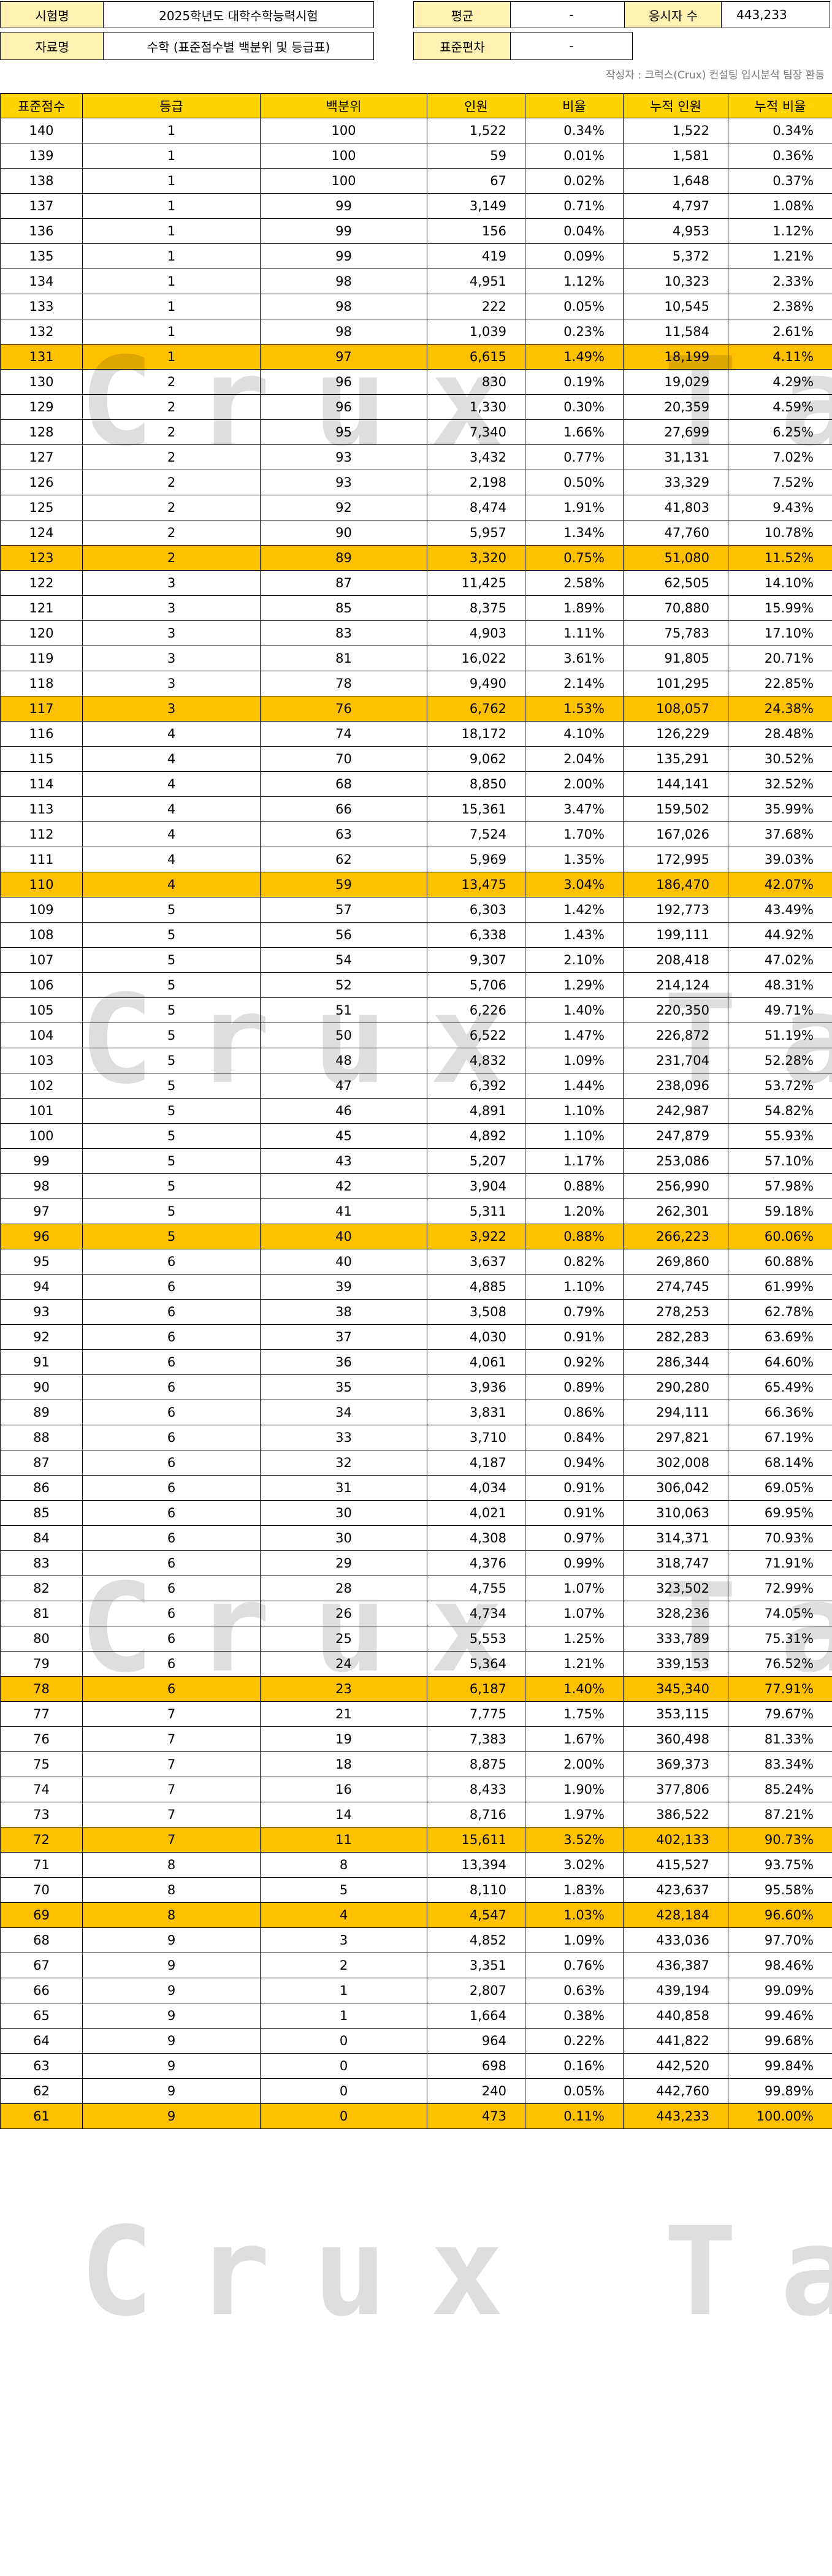 The height and width of the screenshot is (2576, 832). Describe the element at coordinates (343, 1689) in the screenshot. I see `cell-percentile: 23` at that location.